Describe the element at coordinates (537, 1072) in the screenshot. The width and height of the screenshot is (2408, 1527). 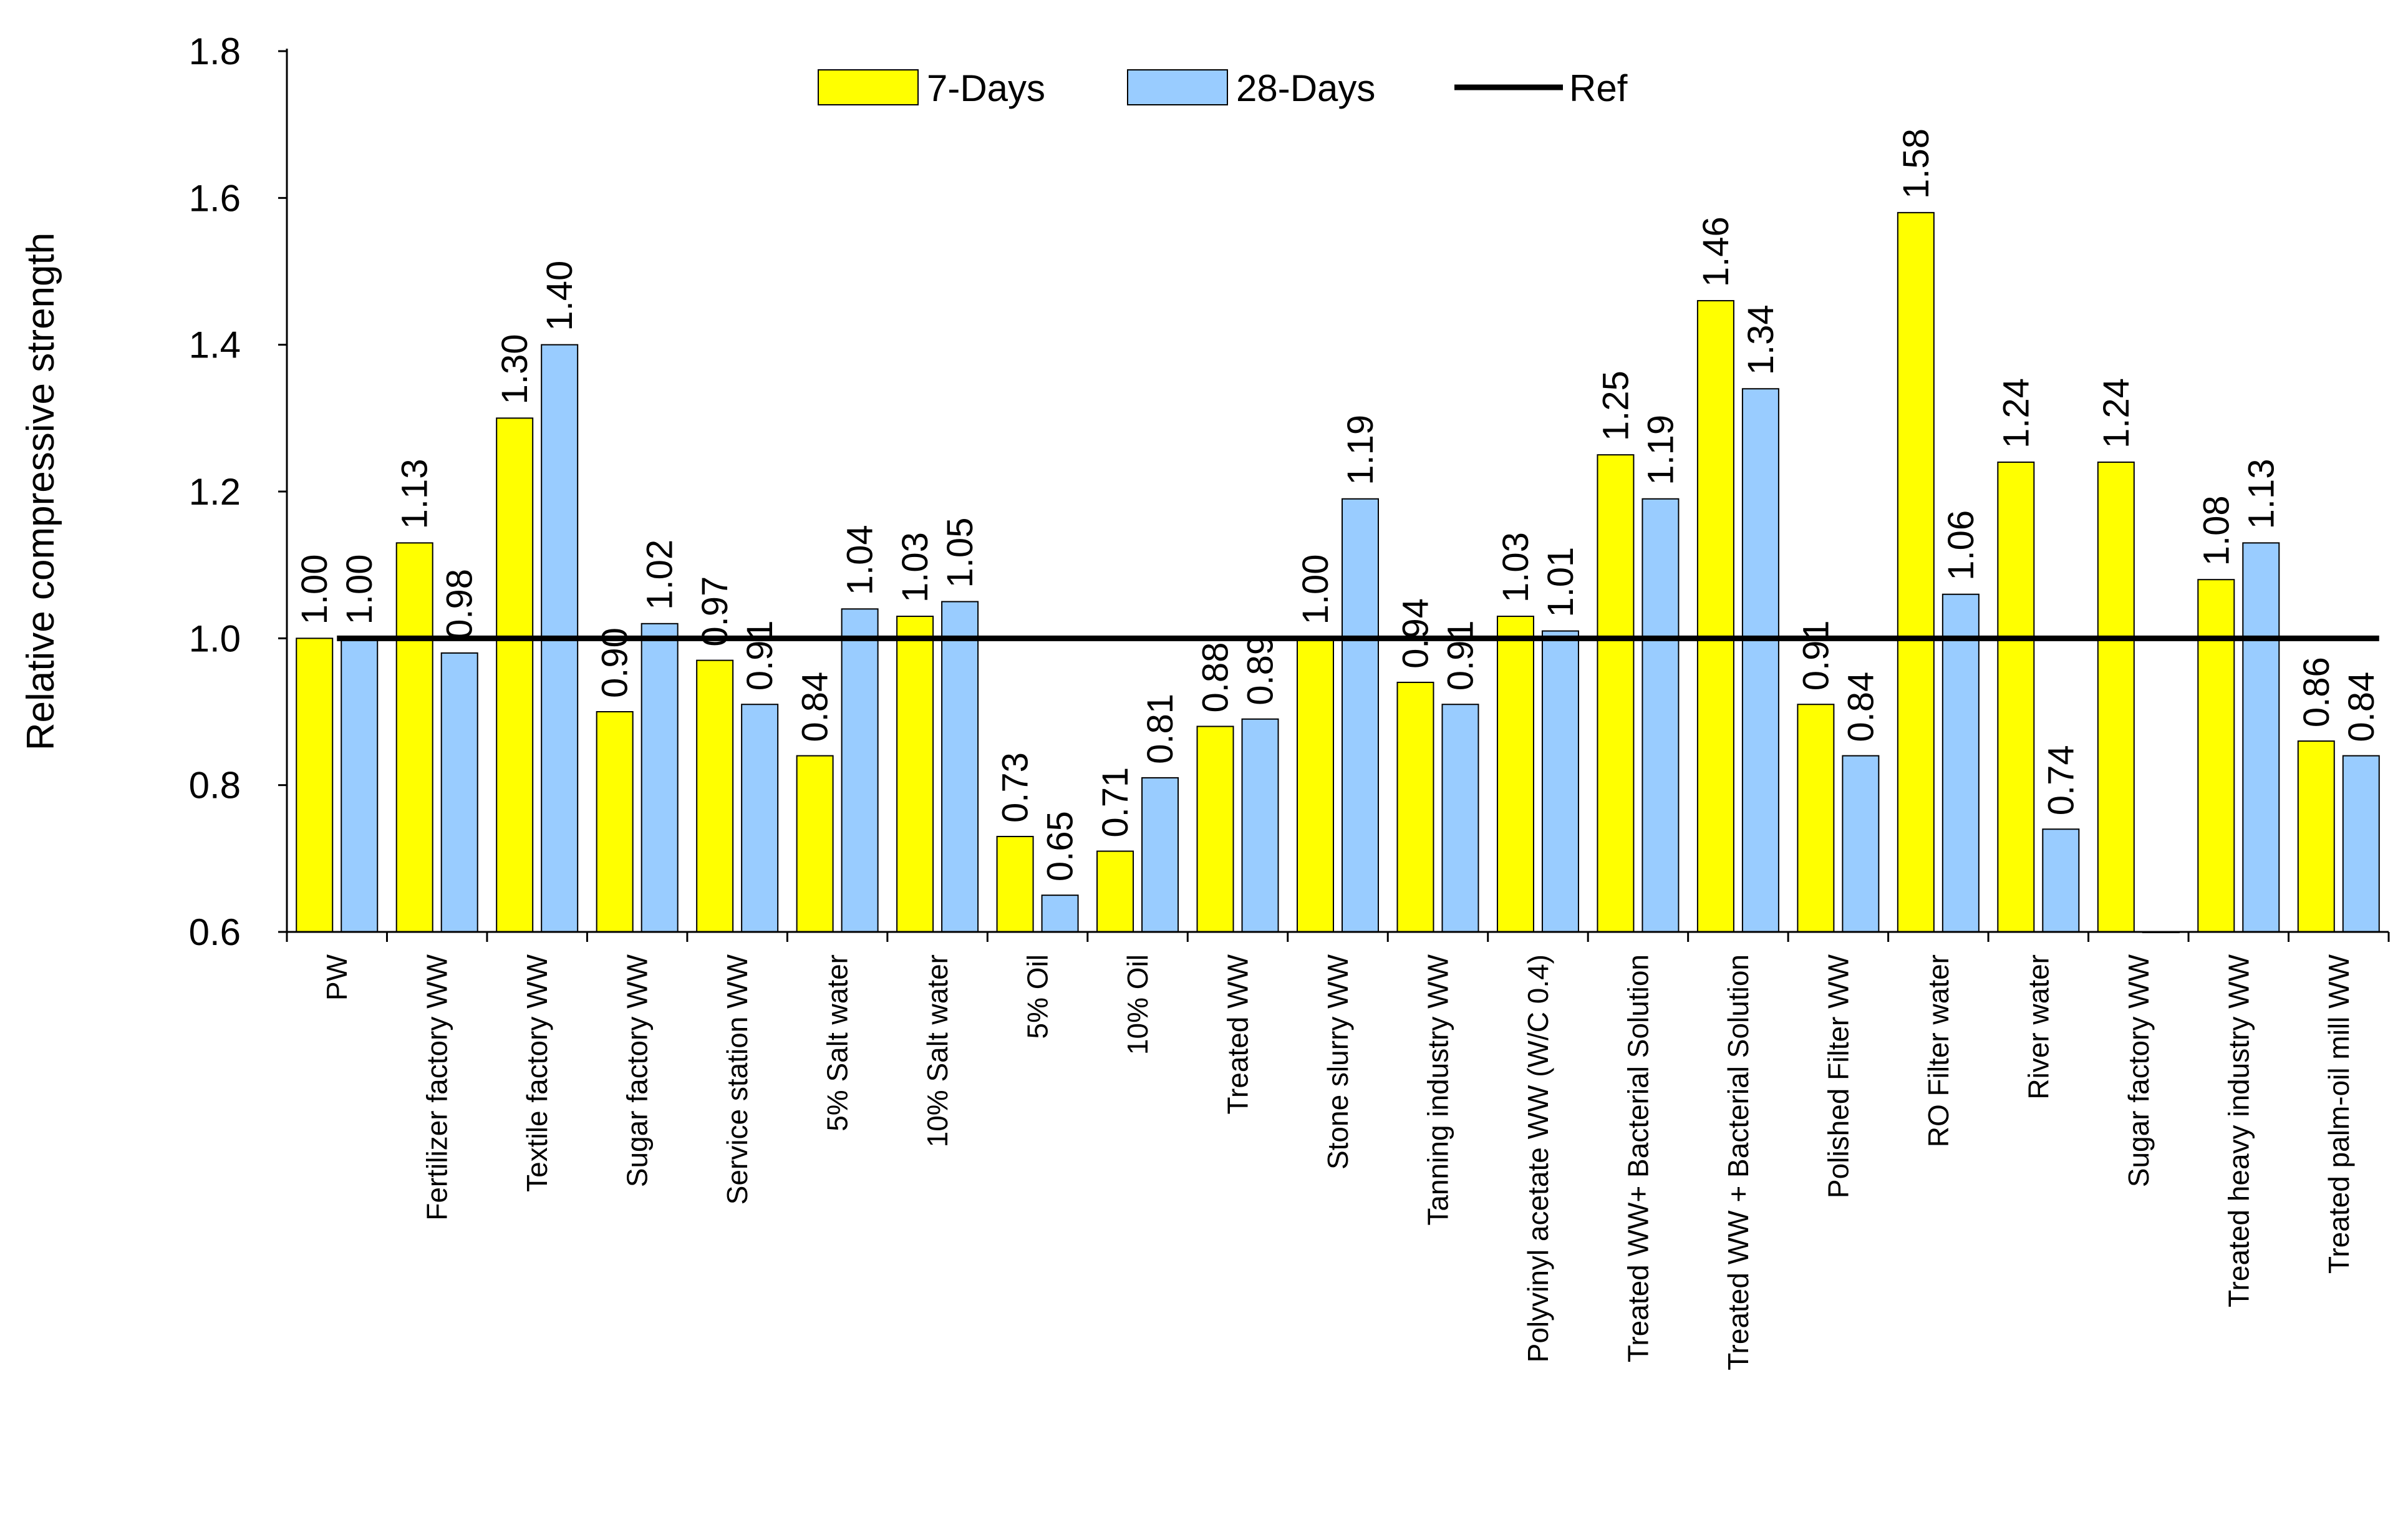
I see `x-tick-label-2: Textile factory WW` at that location.